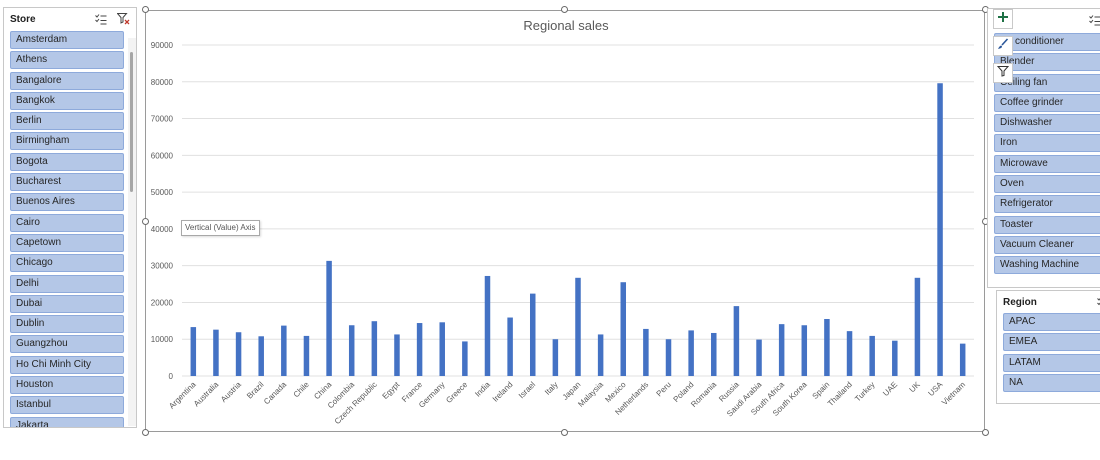  Describe the element at coordinates (67, 344) in the screenshot. I see `store-slicer-item: Guangzhou` at that location.